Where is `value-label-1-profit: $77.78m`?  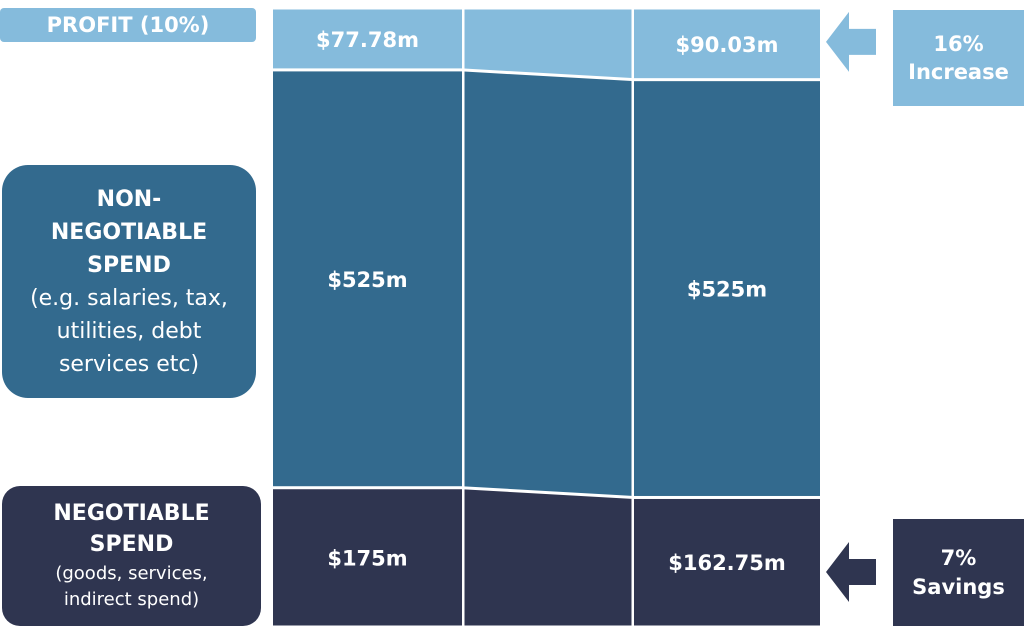 value-label-1-profit: $77.78m is located at coordinates (367, 40).